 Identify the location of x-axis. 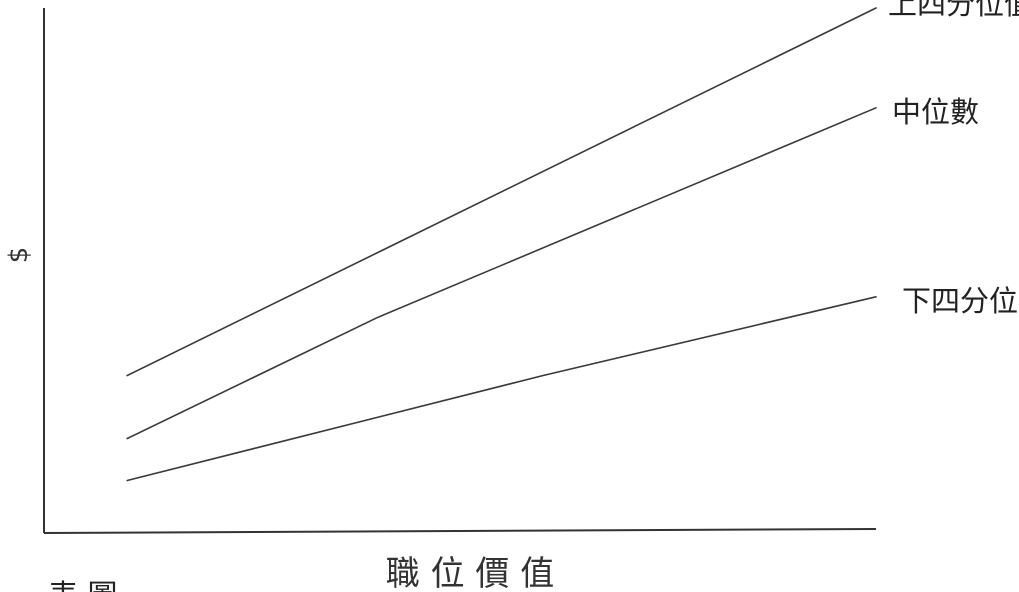
(460, 531).